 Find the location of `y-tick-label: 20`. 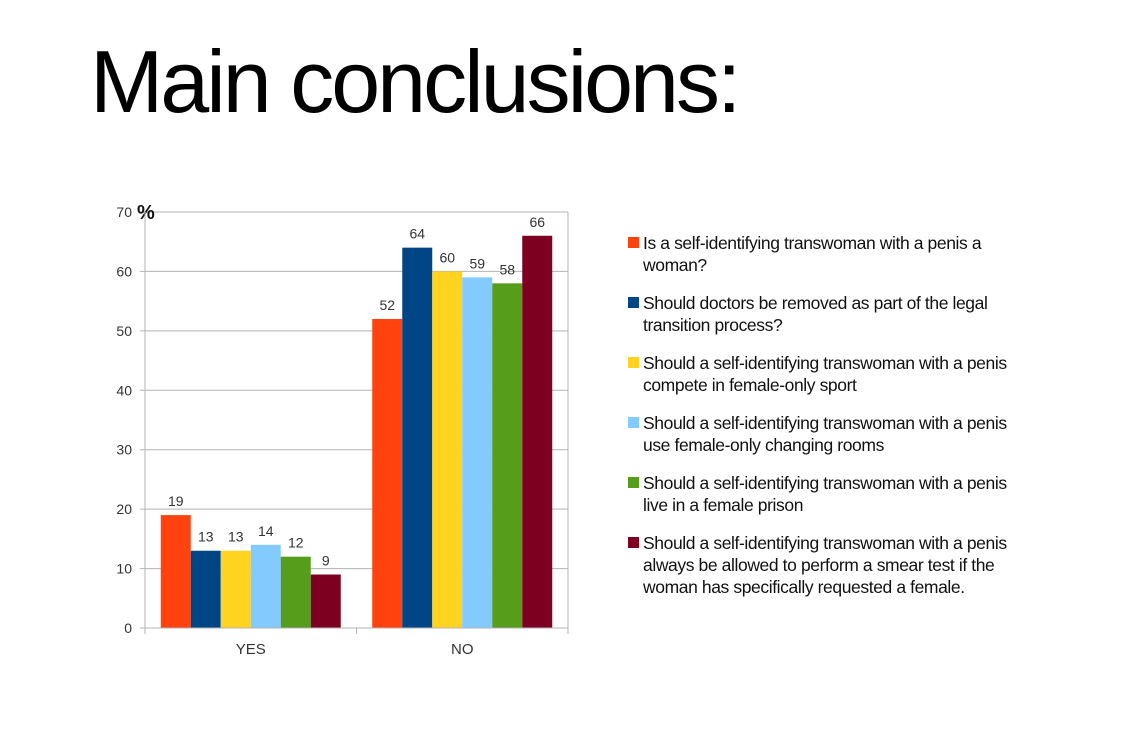

y-tick-label: 20 is located at coordinates (124, 509).